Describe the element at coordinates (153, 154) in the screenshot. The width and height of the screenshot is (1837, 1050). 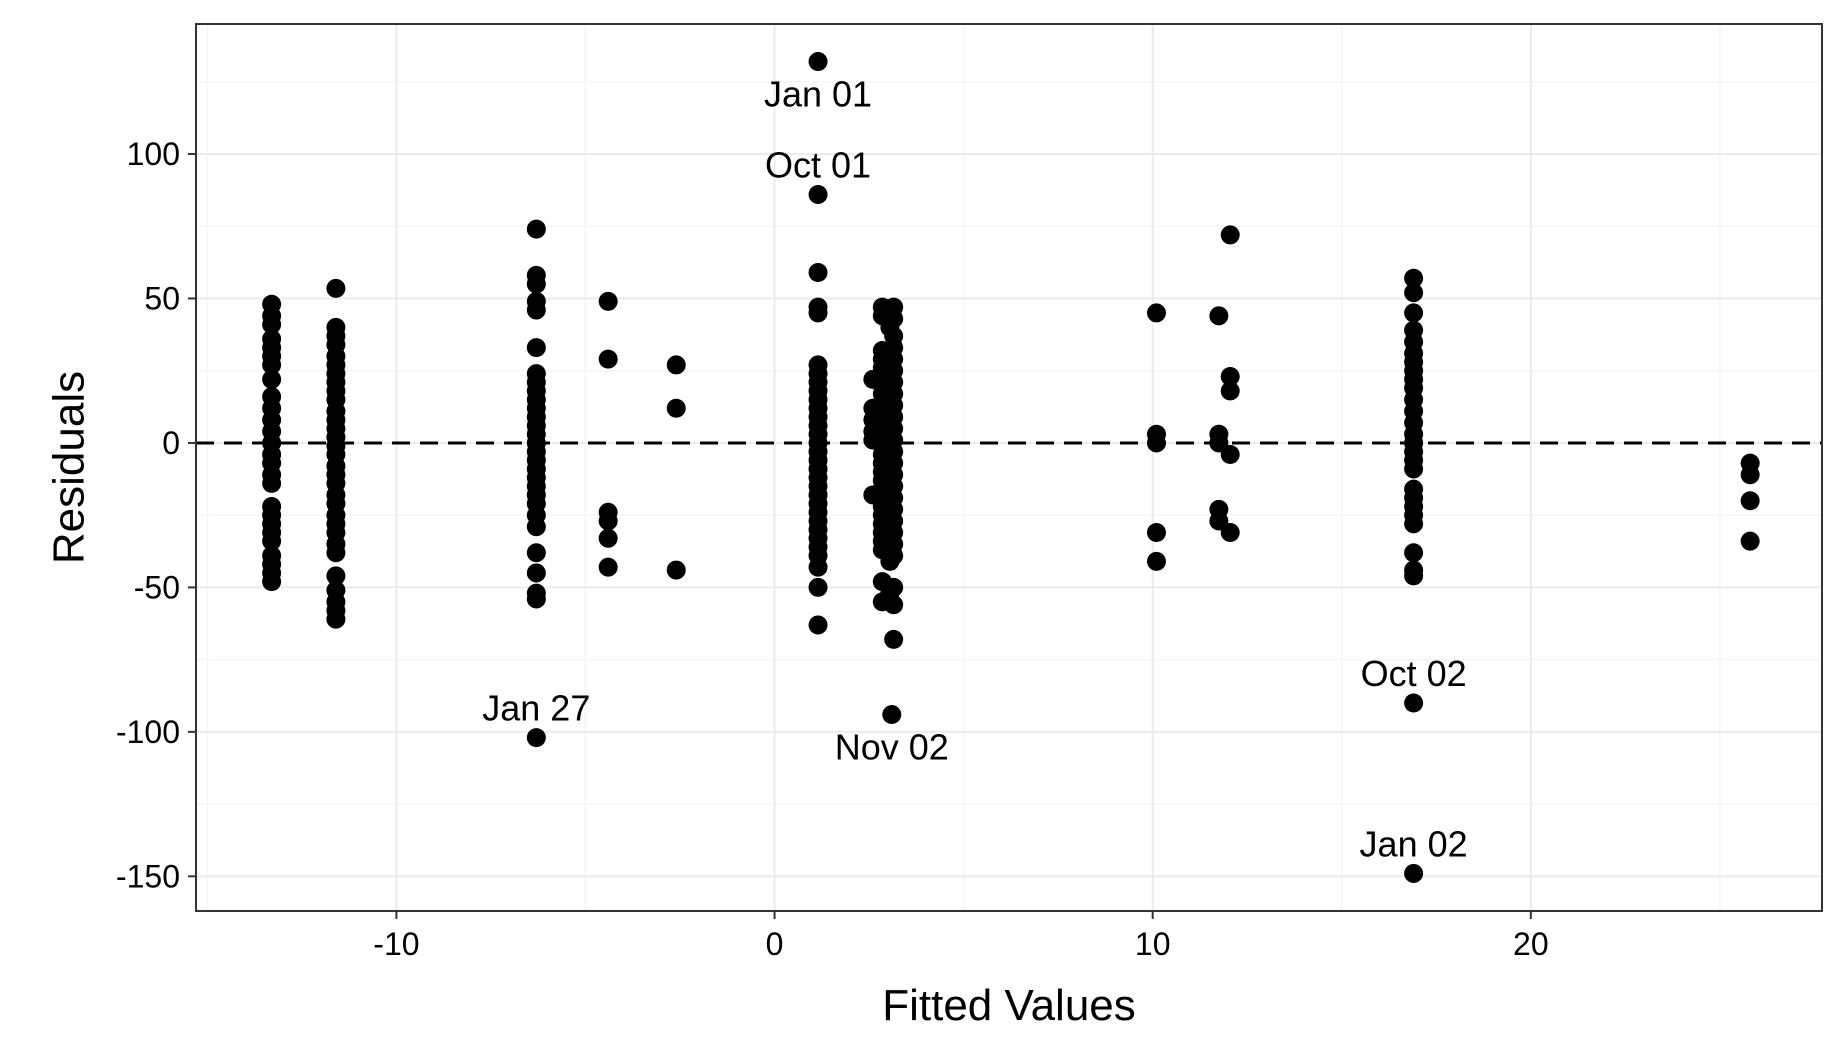
I see `y-tick-label: 100` at that location.